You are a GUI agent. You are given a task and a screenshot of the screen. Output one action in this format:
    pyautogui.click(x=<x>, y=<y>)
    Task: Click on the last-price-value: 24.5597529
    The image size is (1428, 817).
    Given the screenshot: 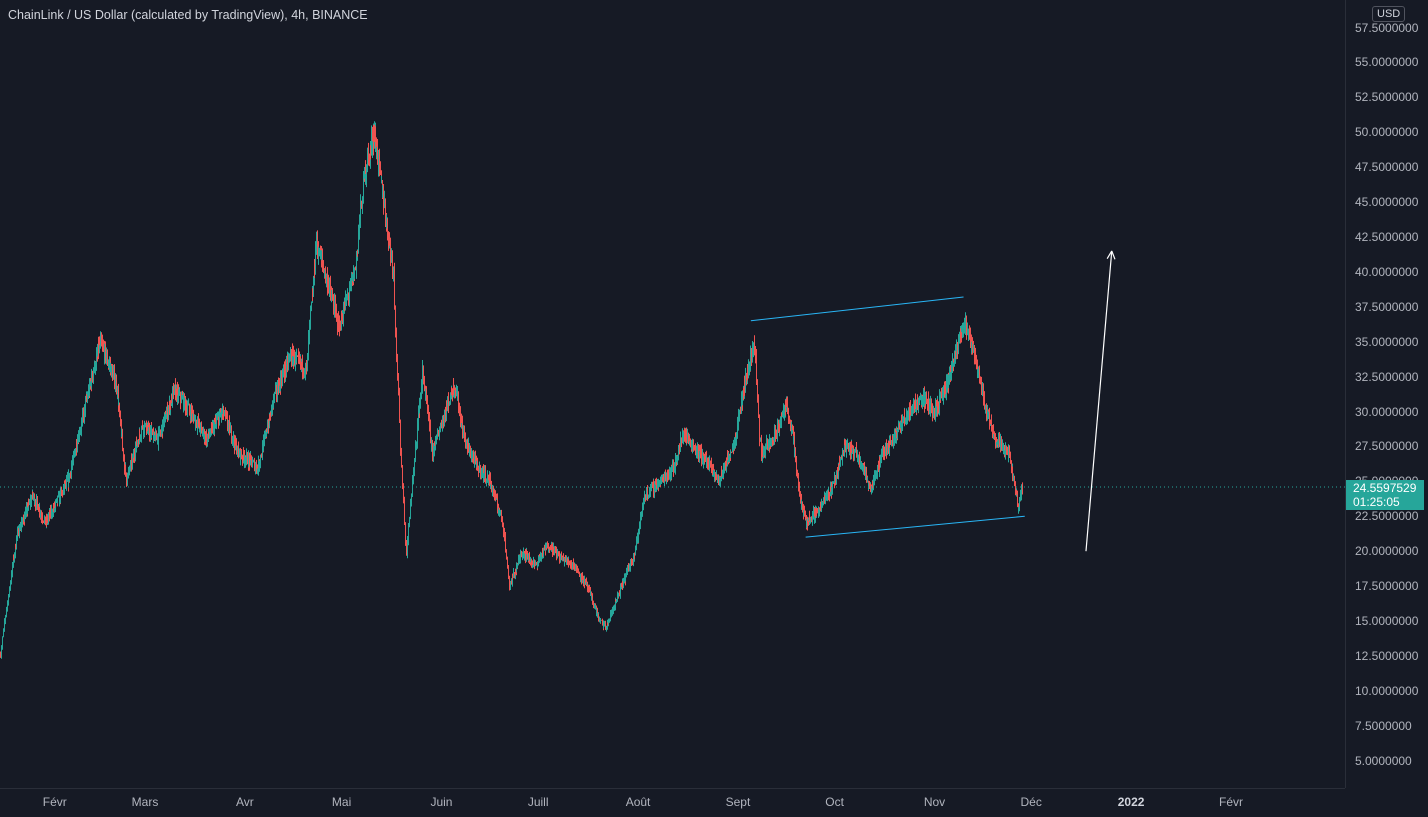 What is the action you would take?
    pyautogui.click(x=1385, y=488)
    